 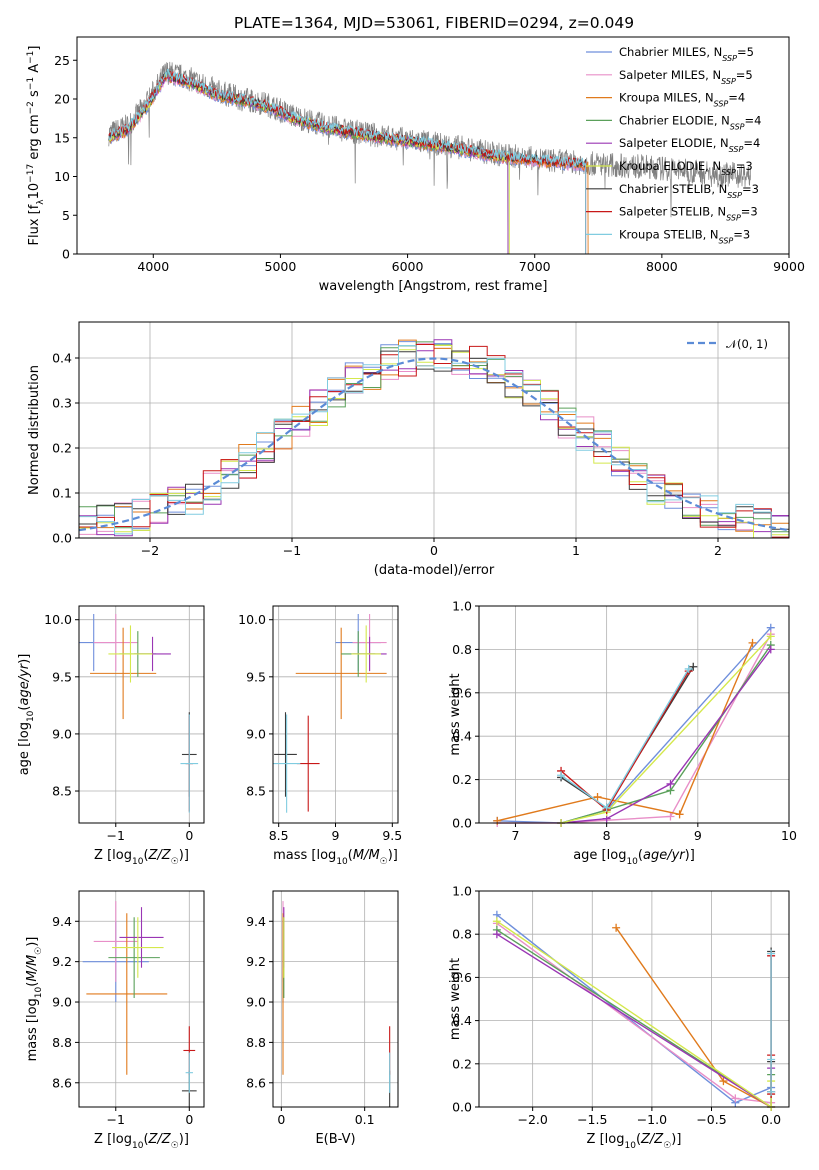 I want to click on weight-line-salpeter-miles, so click(x=634, y=728).